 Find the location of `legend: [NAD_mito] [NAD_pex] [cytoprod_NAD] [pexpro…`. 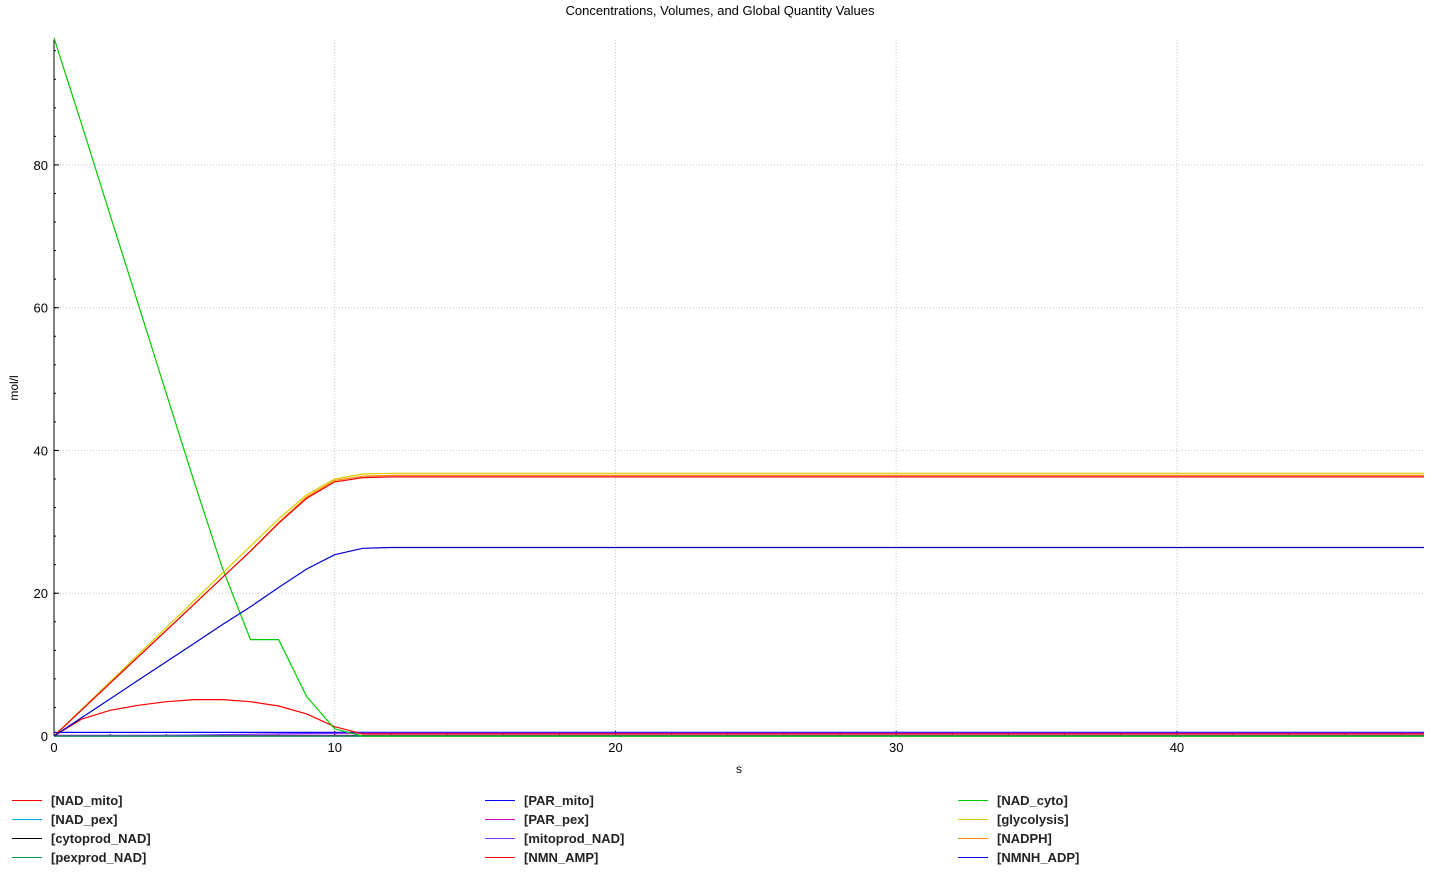

legend: [NAD_mito] [NAD_pex] [cytoprod_NAD] [pexpro… is located at coordinates (720, 830).